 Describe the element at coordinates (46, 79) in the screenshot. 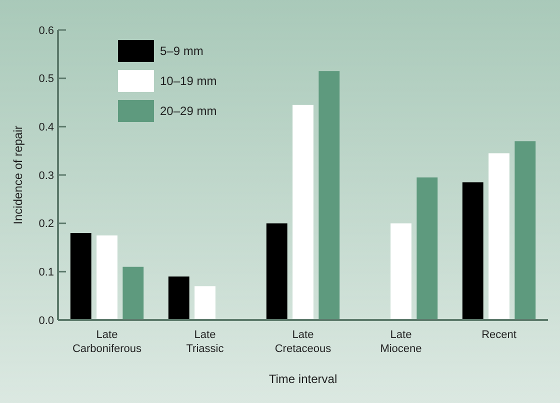

I see `y-tick-label: 0.5` at that location.